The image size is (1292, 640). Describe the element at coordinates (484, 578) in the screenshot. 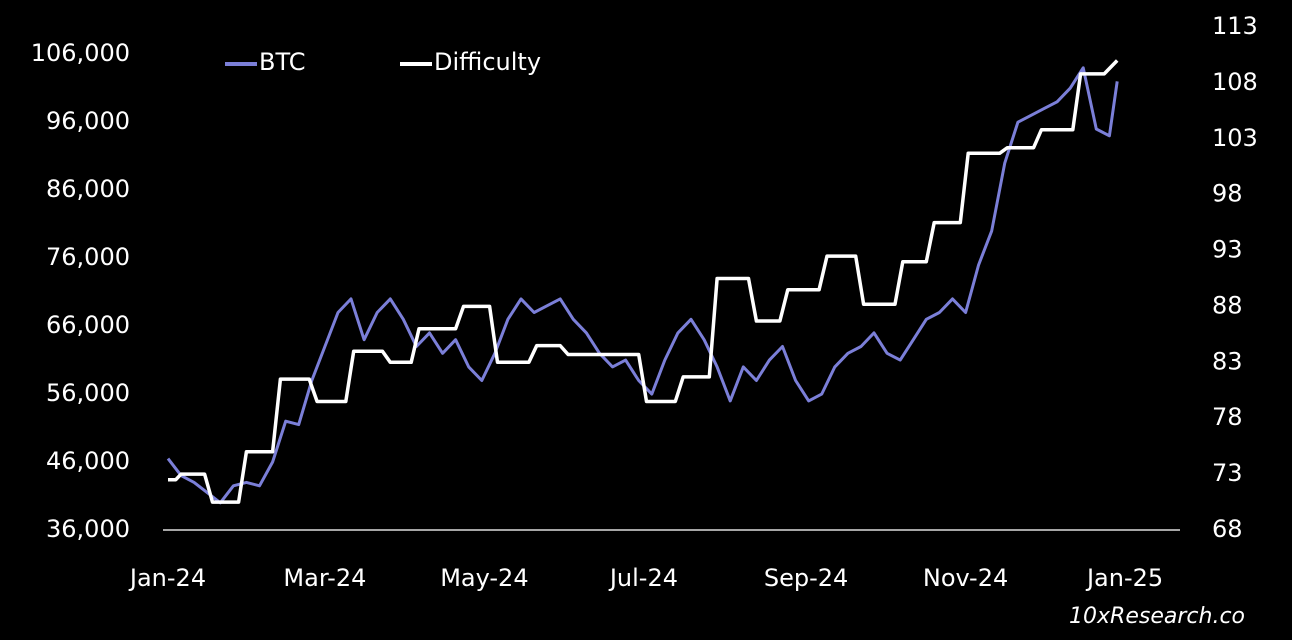

I see `x-tick-label: May-24` at that location.